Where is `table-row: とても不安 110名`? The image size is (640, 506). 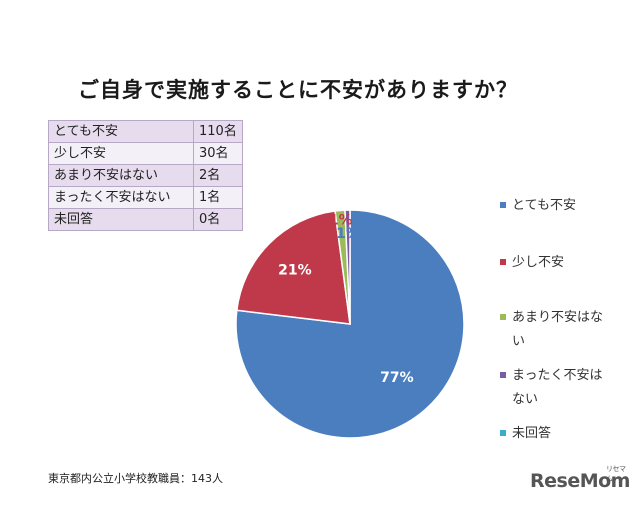
table-row: とても不安 110名 is located at coordinates (145, 131).